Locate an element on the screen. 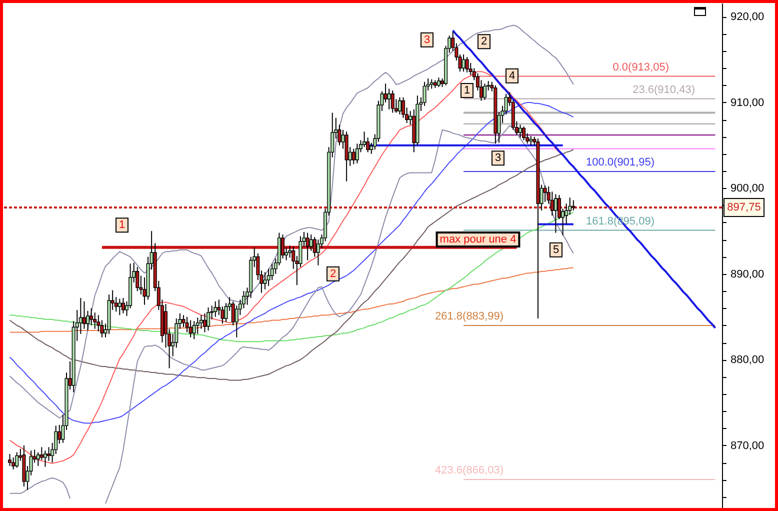 Image resolution: width=778 pixels, height=511 pixels. series-label: 423.6(866,03) is located at coordinates (469, 470).